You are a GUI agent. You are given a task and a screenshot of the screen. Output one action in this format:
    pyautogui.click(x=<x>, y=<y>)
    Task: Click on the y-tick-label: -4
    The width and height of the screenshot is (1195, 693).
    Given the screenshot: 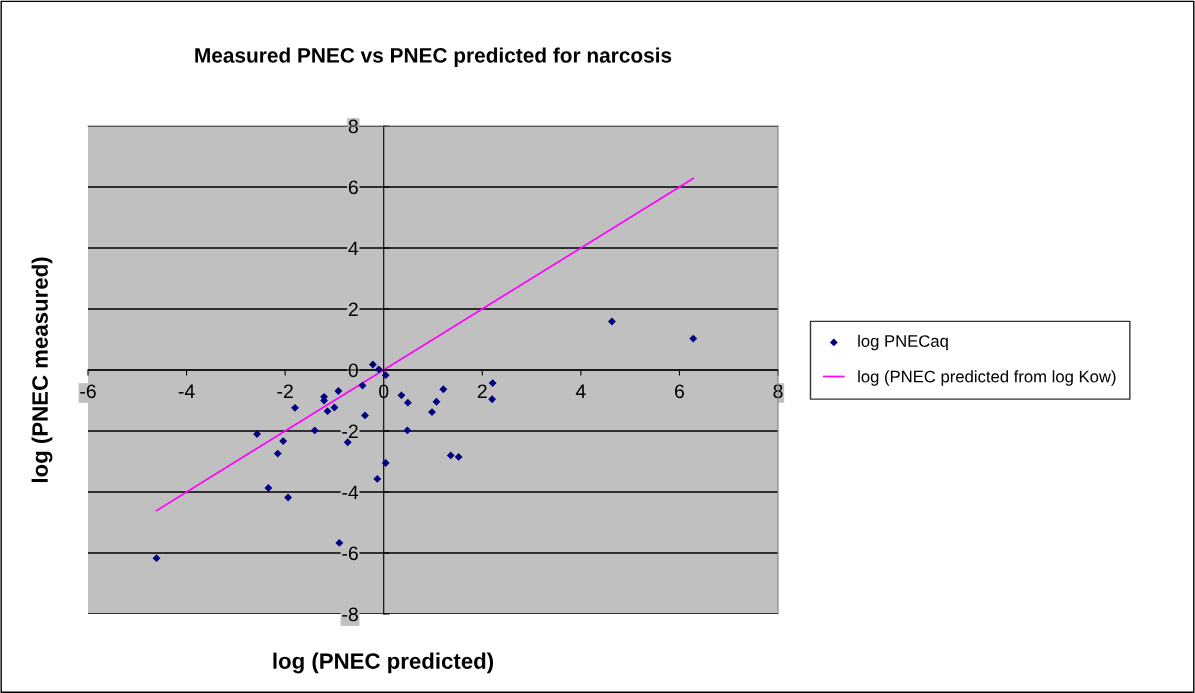 What is the action you would take?
    pyautogui.click(x=350, y=492)
    